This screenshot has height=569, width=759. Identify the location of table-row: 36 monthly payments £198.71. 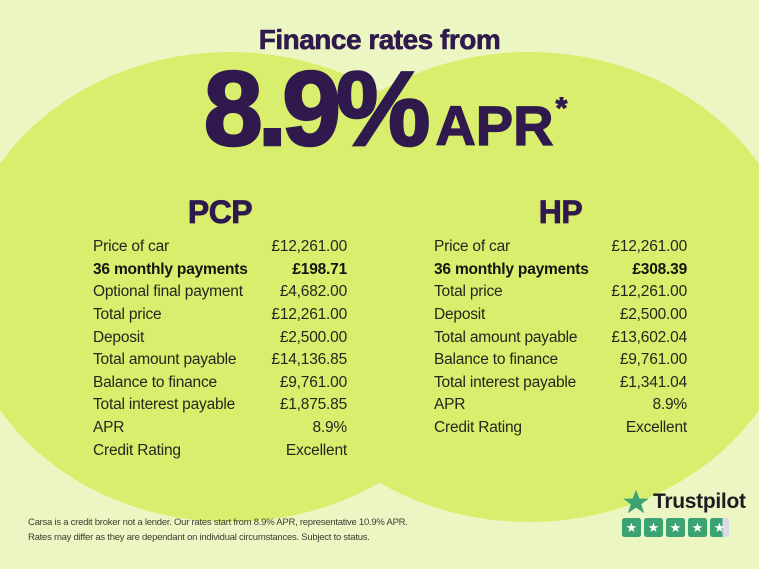
(220, 270).